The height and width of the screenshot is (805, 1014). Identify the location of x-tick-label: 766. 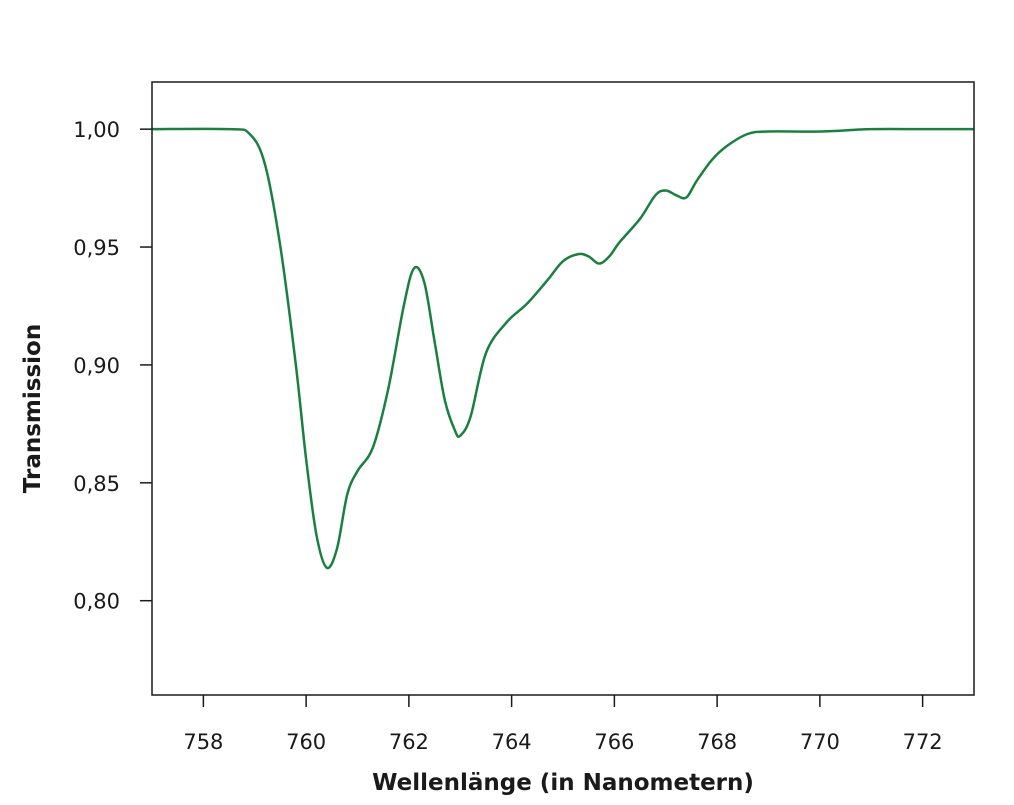
(614, 742).